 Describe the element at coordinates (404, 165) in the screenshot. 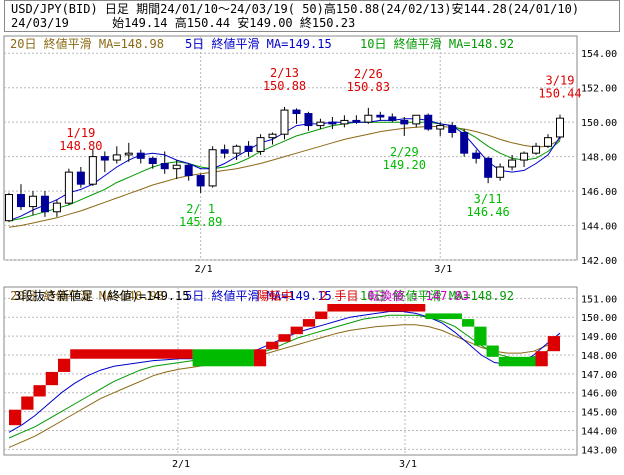

I see `annotation-value: 149.20` at that location.